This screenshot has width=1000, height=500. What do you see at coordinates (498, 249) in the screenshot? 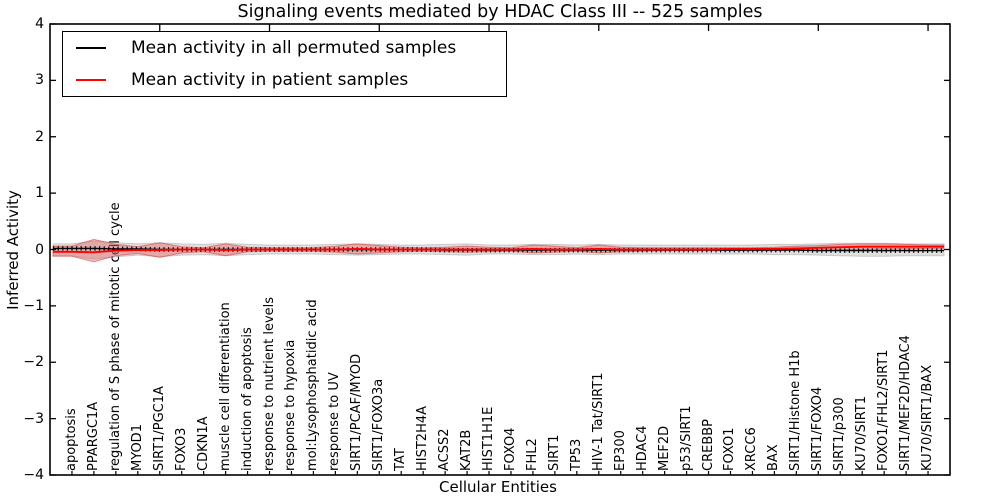
I see `patient-mean-line` at bounding box center [498, 249].